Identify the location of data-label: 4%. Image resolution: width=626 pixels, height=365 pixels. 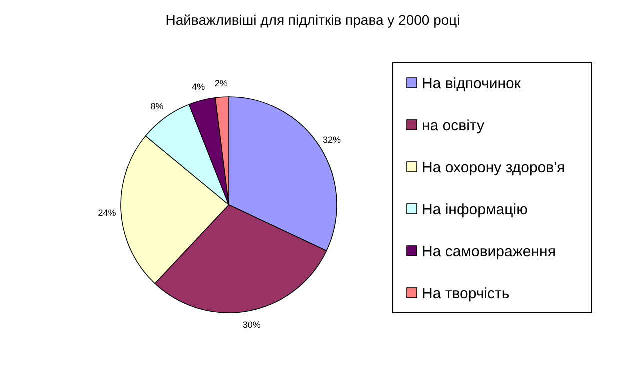
(199, 87).